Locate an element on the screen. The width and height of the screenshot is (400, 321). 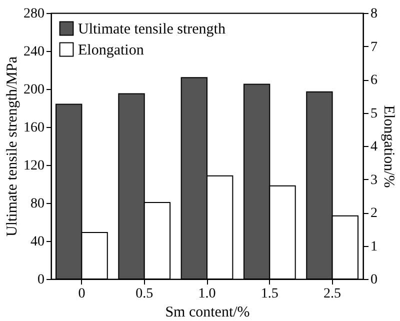
y-tick-label: 240 is located at coordinates (34, 52).